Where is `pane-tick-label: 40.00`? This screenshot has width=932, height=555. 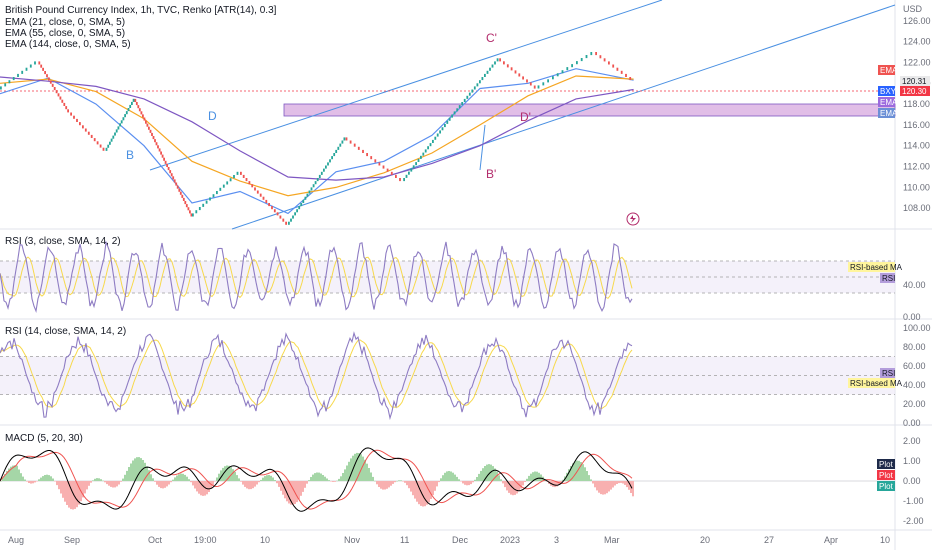 pane-tick-label: 40.00 is located at coordinates (914, 285).